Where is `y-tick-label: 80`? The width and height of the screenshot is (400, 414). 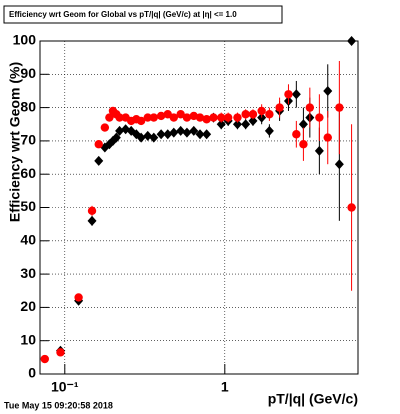 y-tick-label: 80 is located at coordinates (28, 106).